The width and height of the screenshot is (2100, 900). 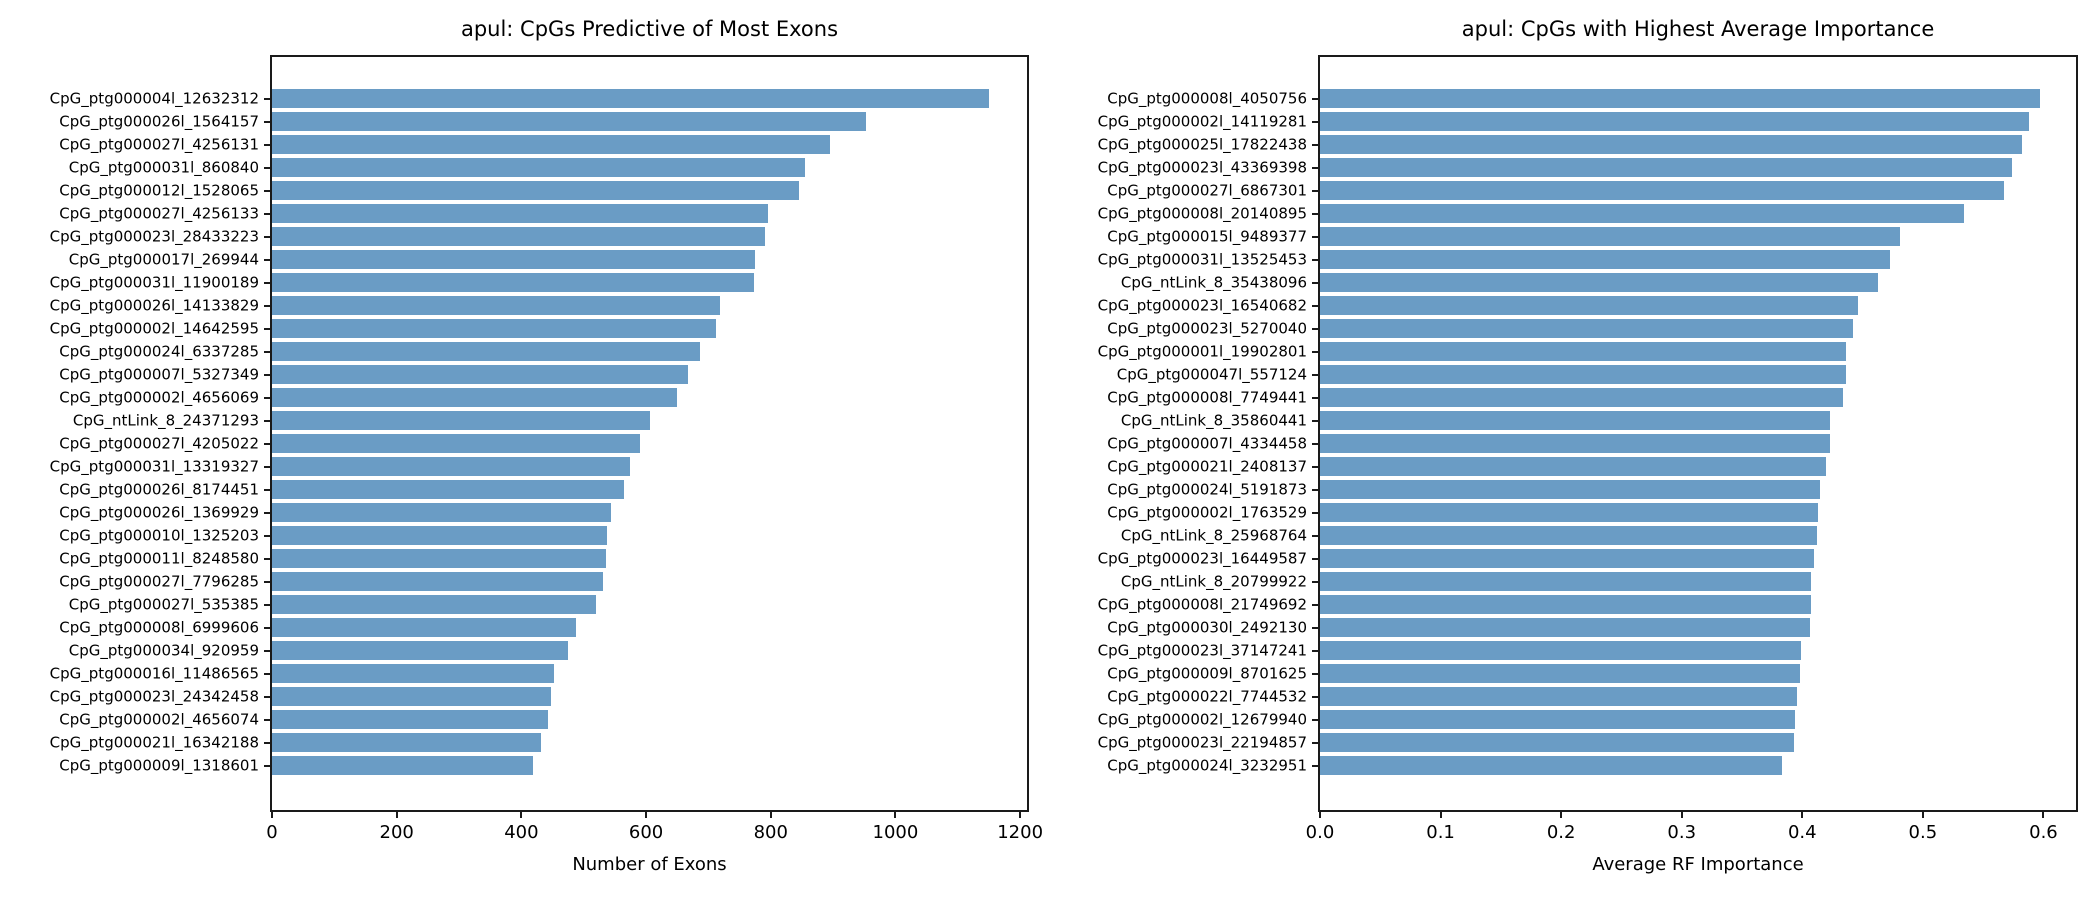 What do you see at coordinates (1207, 328) in the screenshot?
I see `y-category-label: CpG_ptg000023l_5270040` at bounding box center [1207, 328].